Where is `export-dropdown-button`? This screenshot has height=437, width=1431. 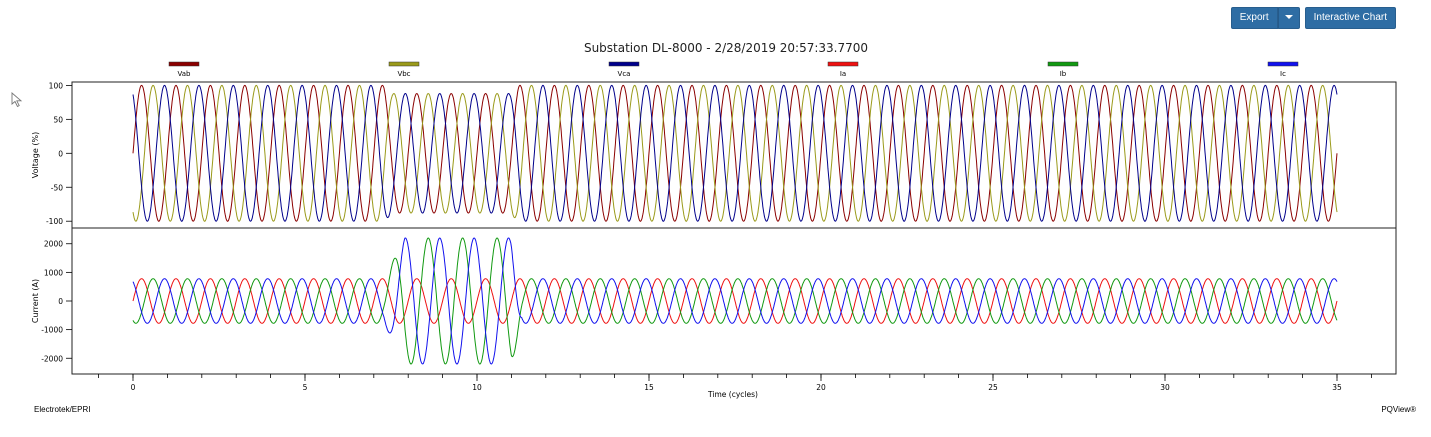
export-dropdown-button is located at coordinates (1288, 18).